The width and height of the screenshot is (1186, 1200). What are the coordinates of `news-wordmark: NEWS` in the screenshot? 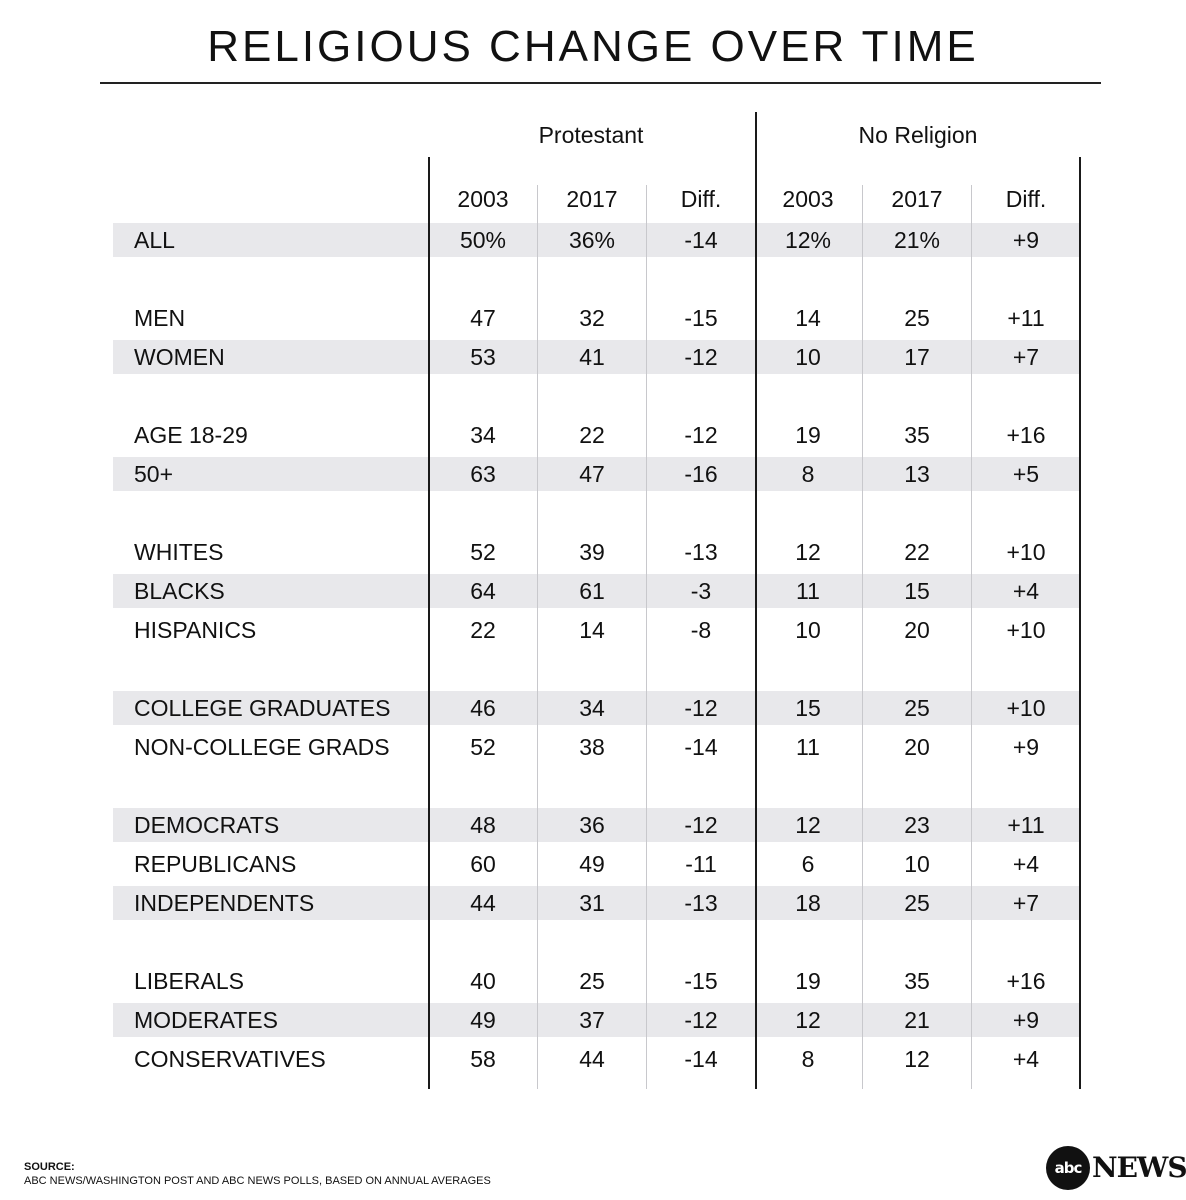 It's located at (1139, 1167).